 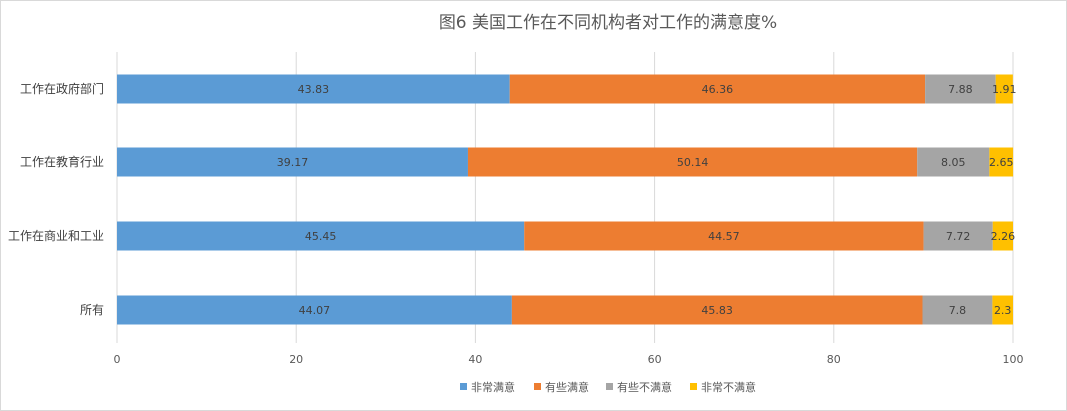 I want to click on data-label: 45.45, so click(x=321, y=236).